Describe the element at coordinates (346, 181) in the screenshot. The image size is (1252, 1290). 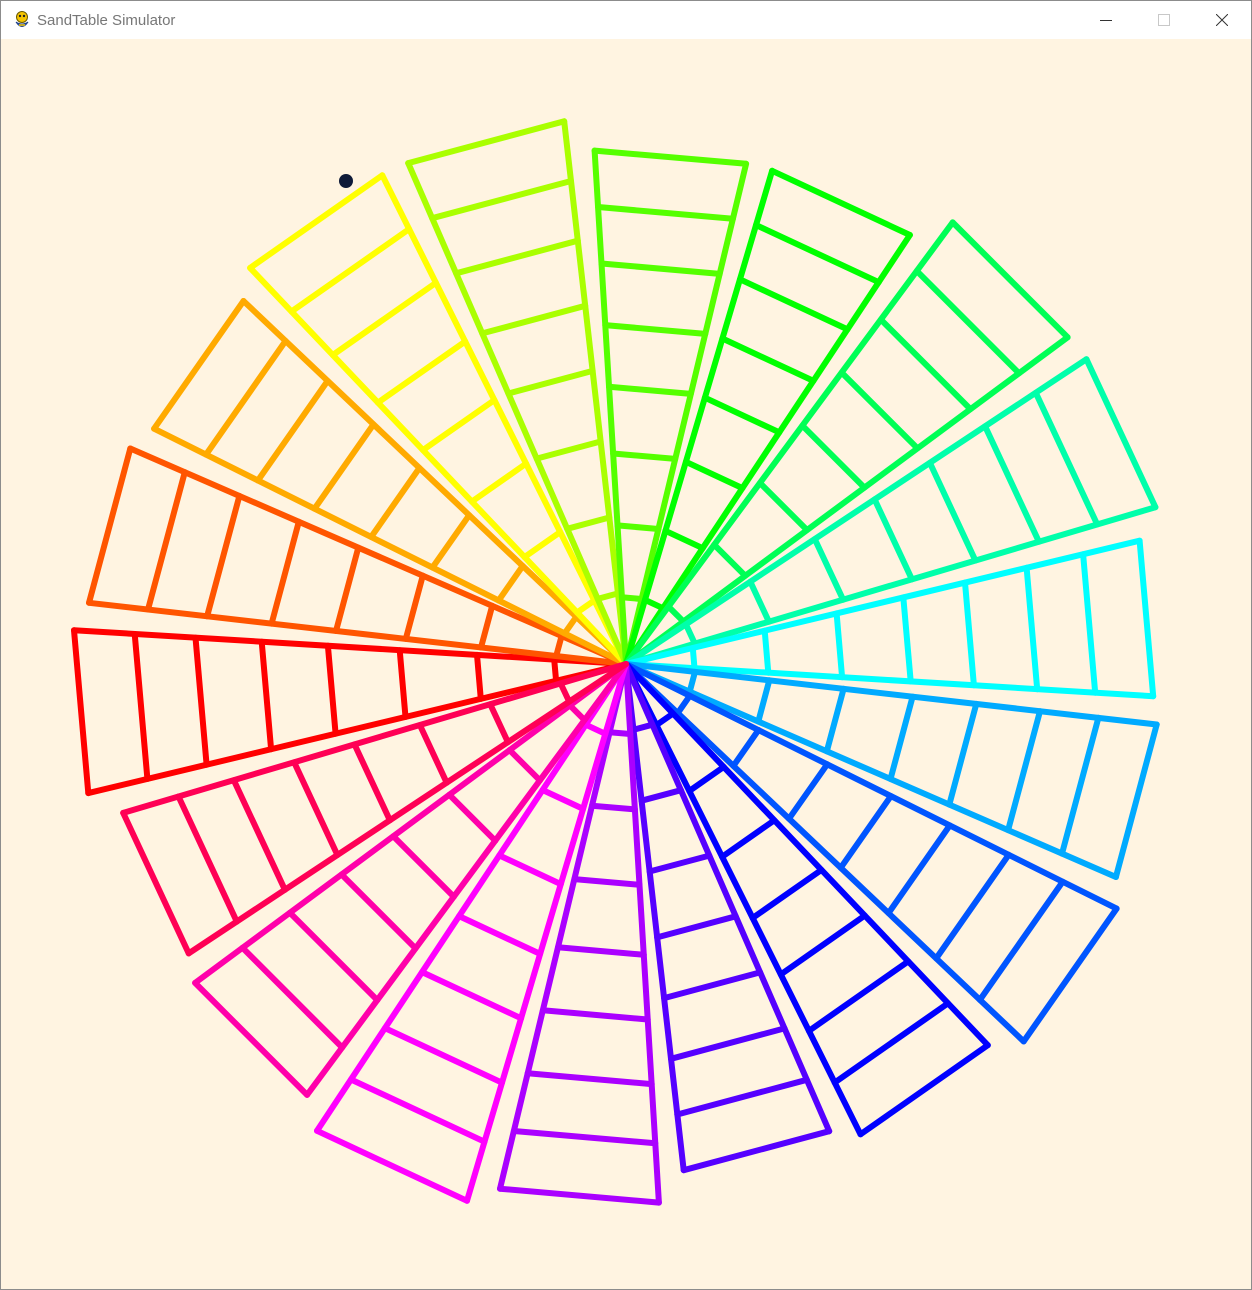
I see `sand-ball` at that location.